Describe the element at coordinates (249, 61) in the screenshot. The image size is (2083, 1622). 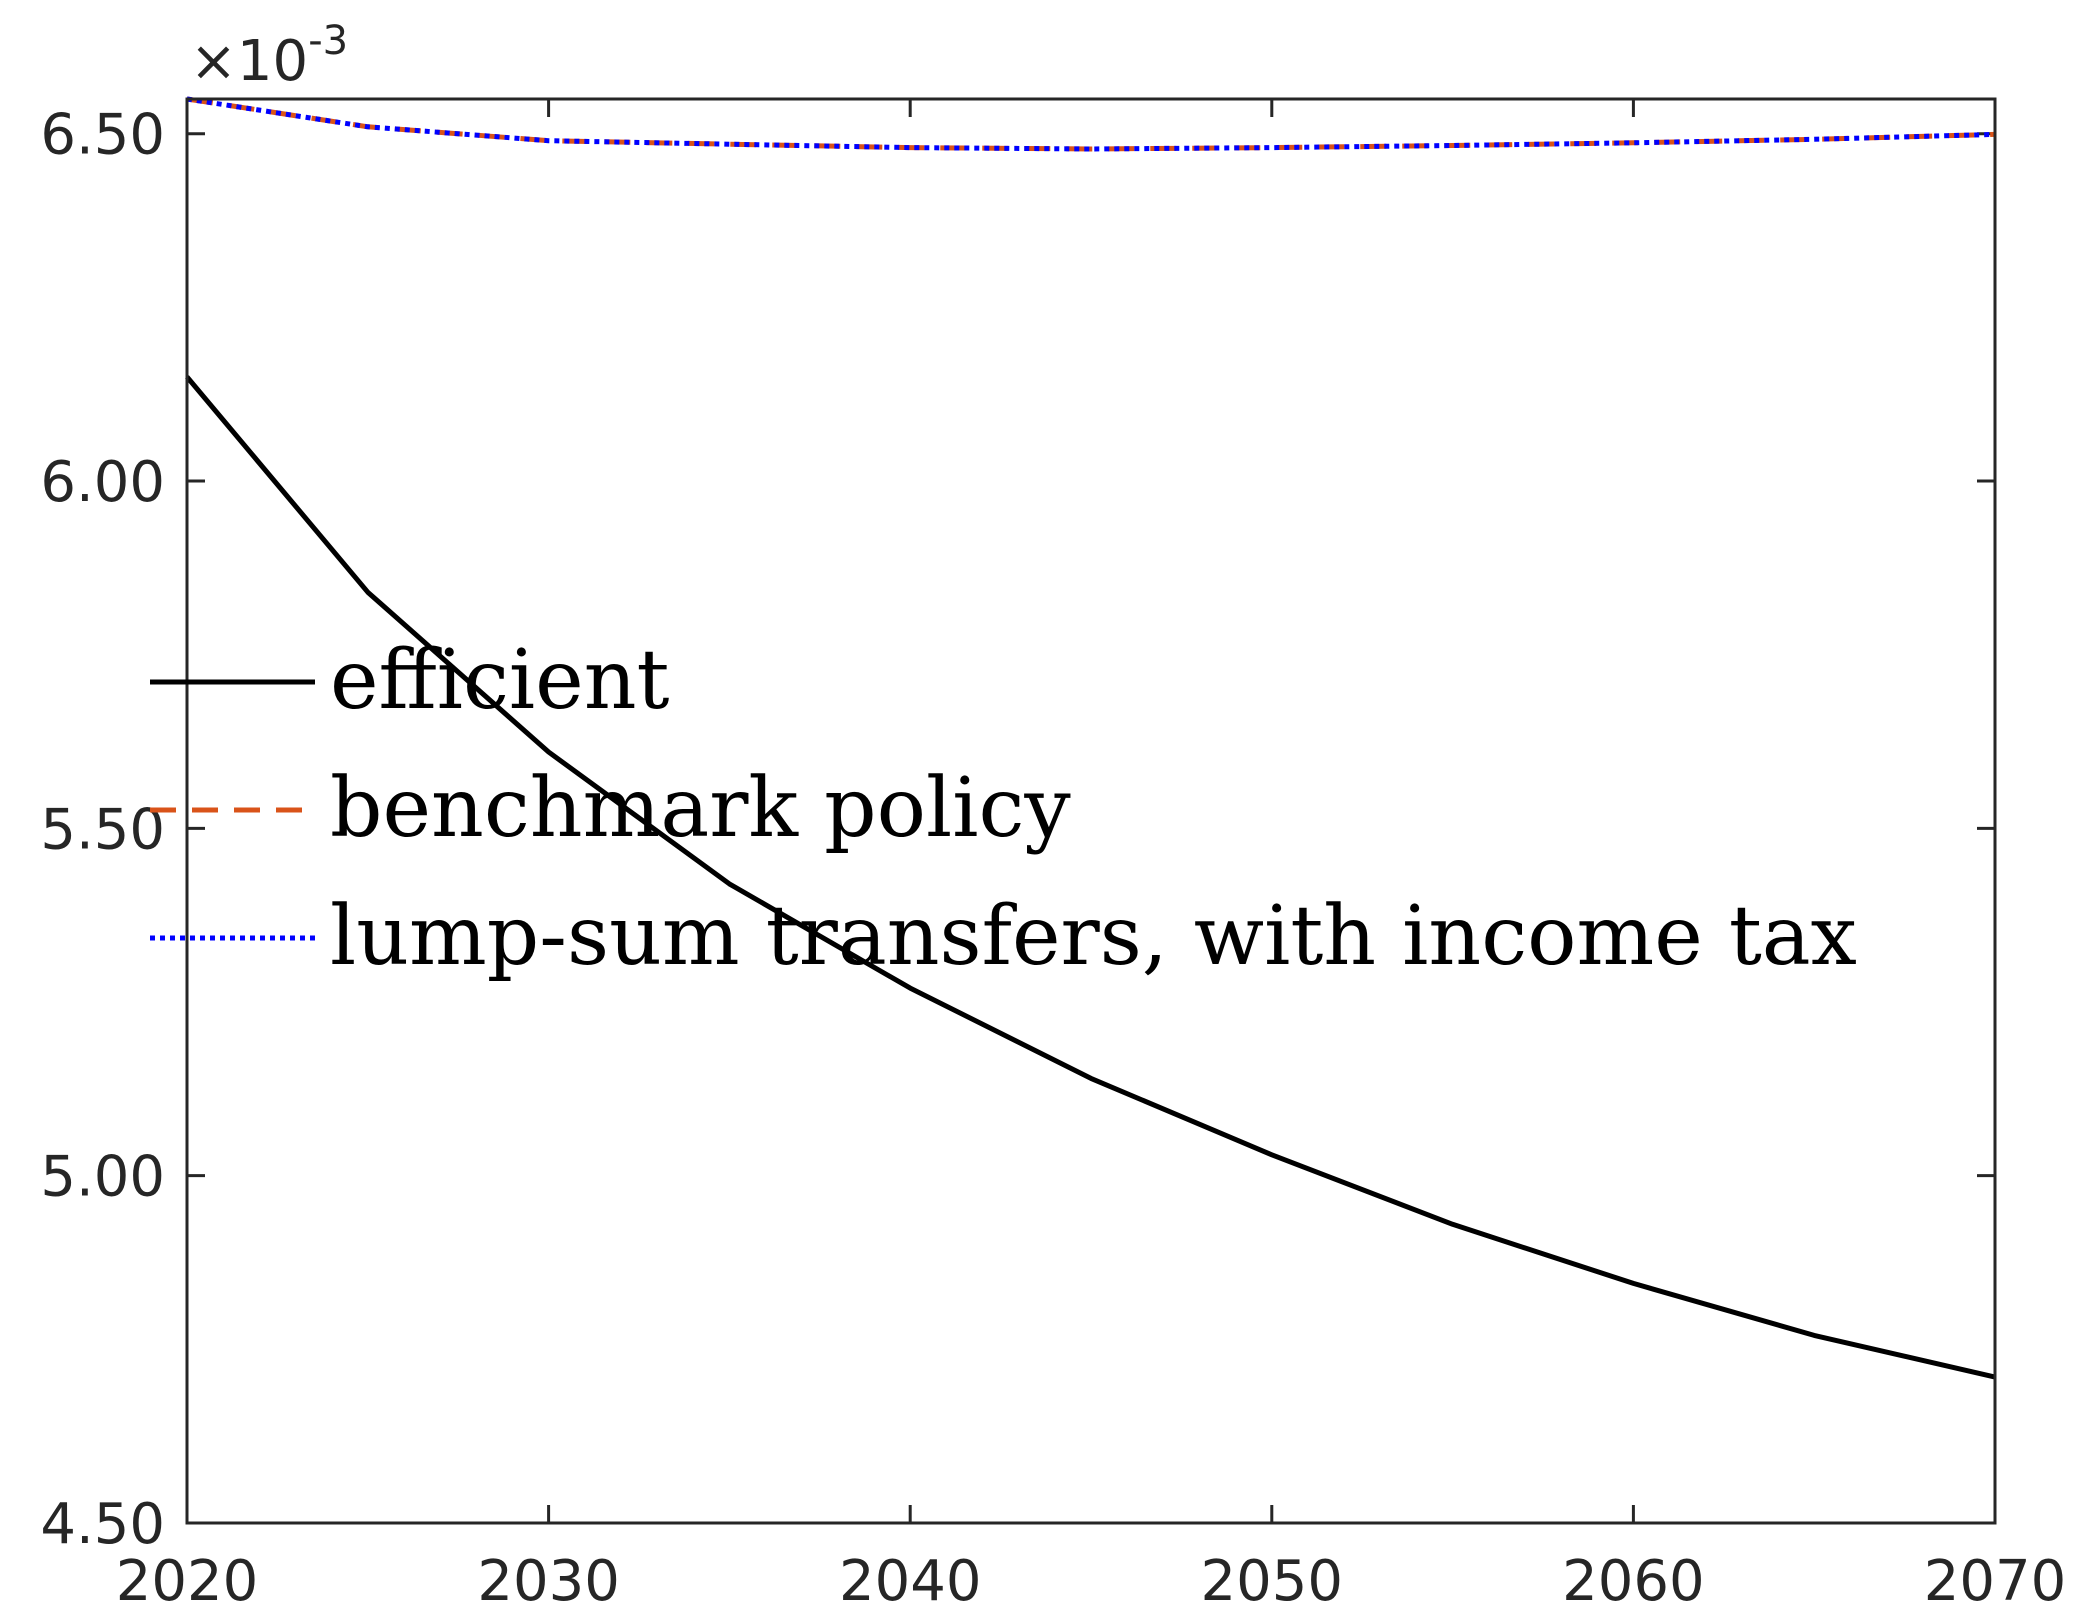
I see `y-axis-exponent-base: ×10` at that location.